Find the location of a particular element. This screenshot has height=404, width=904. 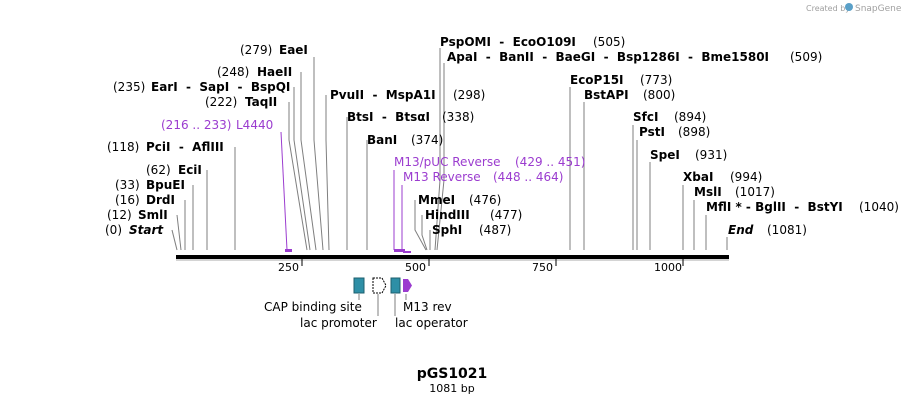

site-bpuei-name: BpuEI is located at coordinates (165, 185).